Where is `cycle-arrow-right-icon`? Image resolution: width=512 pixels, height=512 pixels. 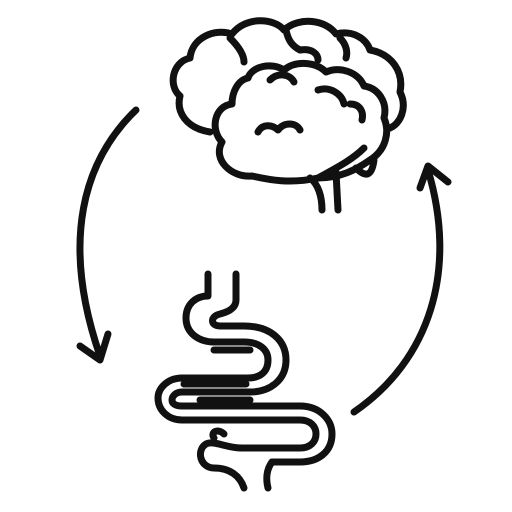 cycle-arrow-right-icon is located at coordinates (401, 289).